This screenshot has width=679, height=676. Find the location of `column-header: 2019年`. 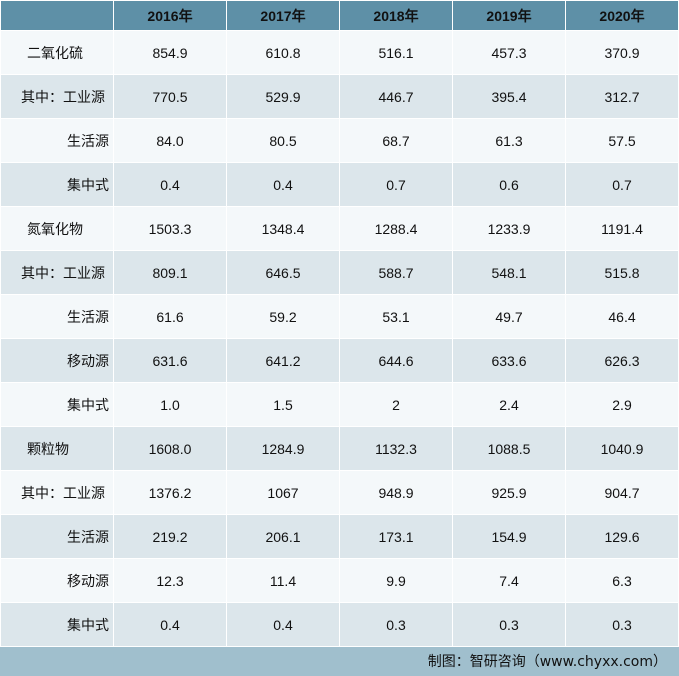

column-header: 2019年 is located at coordinates (509, 15).